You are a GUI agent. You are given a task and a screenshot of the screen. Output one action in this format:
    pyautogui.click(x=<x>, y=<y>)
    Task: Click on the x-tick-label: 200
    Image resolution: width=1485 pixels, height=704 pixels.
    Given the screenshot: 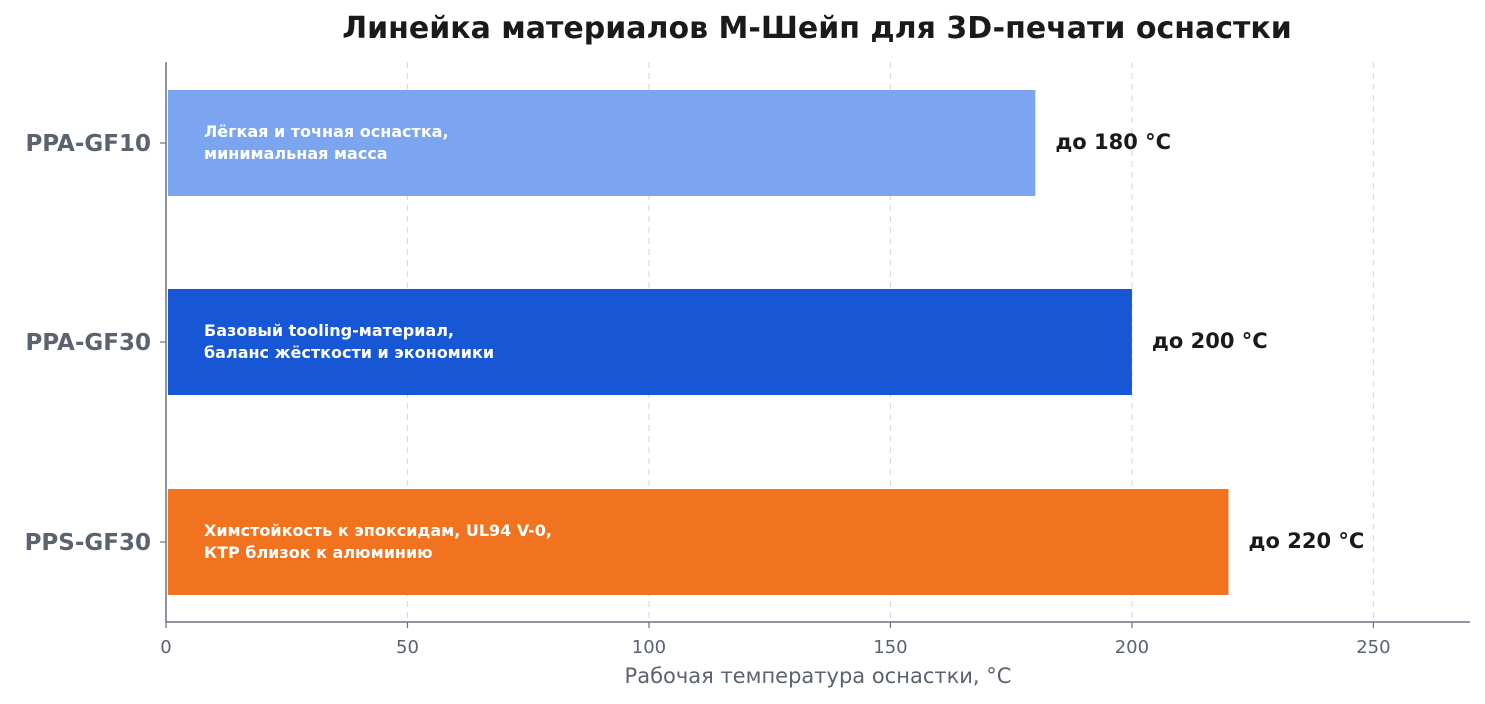 What is the action you would take?
    pyautogui.click(x=1132, y=647)
    